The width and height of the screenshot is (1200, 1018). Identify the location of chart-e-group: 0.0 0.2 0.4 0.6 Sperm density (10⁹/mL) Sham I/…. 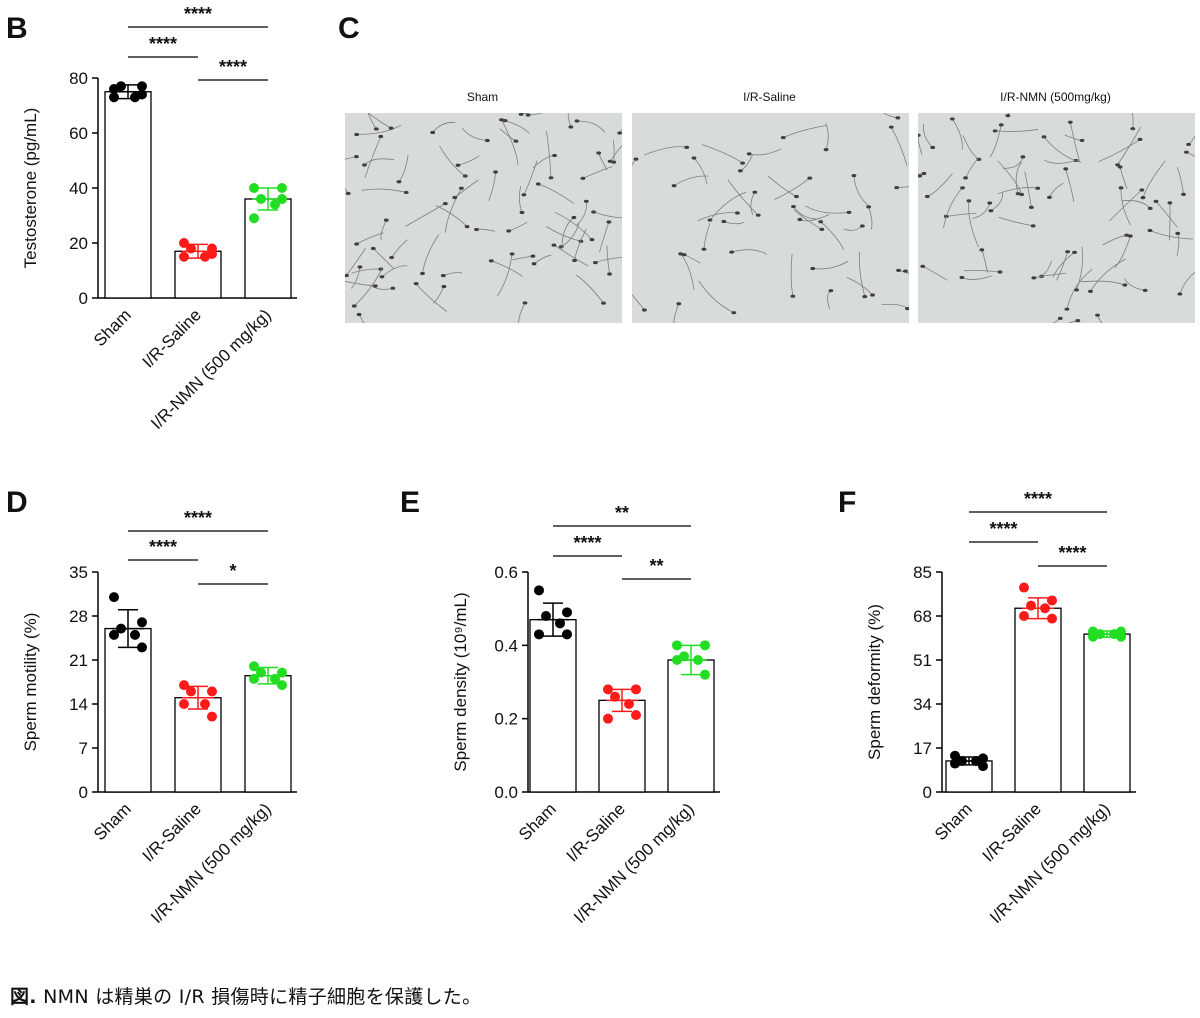
(585, 715).